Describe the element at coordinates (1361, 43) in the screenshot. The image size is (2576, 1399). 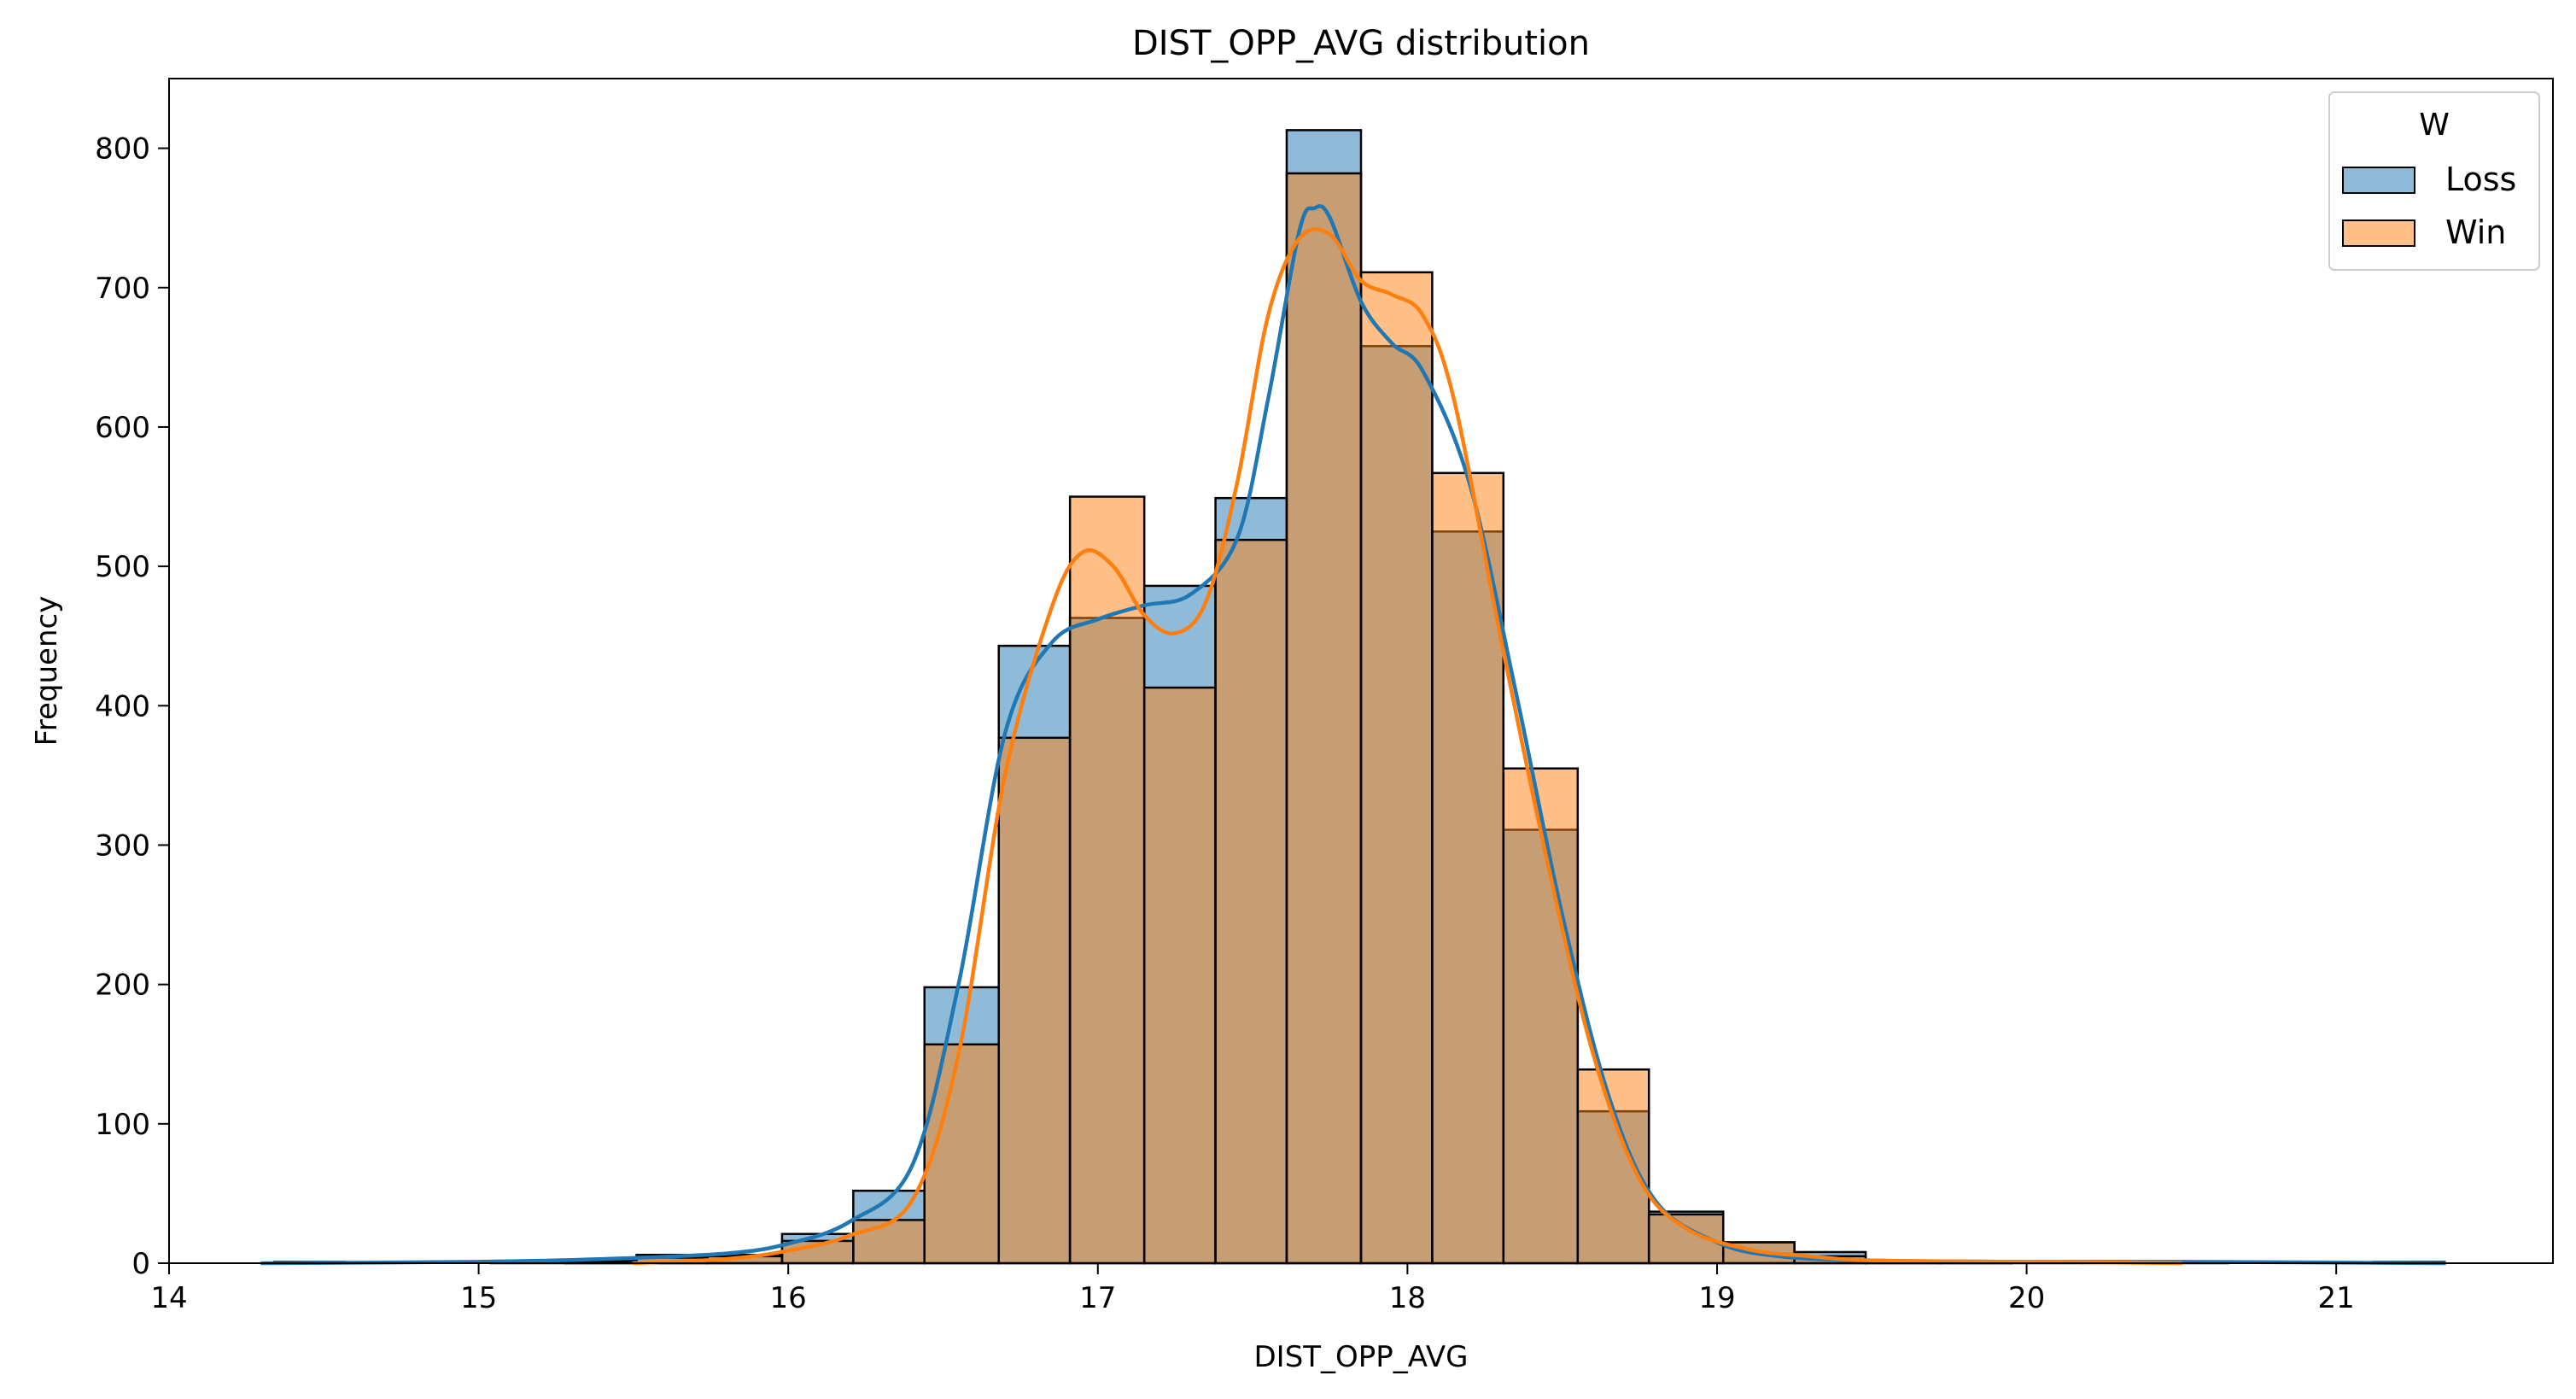
I see `chart-title: DIST_OPP_AVG distribution` at that location.